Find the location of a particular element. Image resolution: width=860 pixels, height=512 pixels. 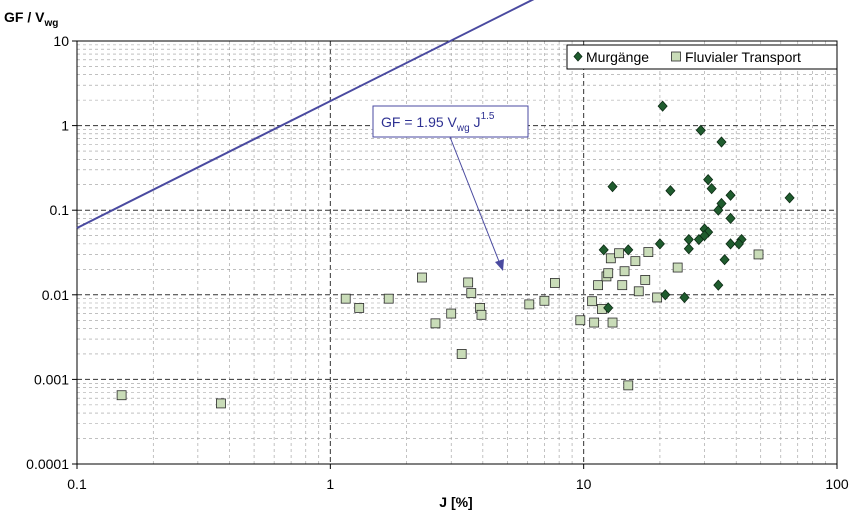

y-axis-title-main: GF / V is located at coordinates (24, 17).